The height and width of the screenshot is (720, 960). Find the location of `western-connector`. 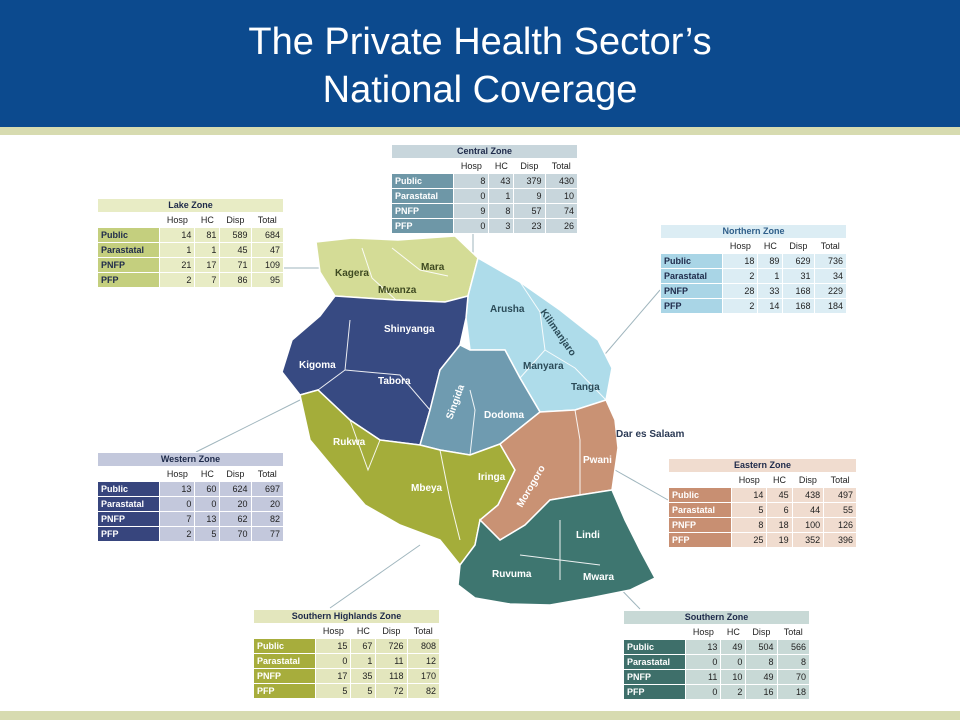

western-connector is located at coordinates (248, 426).